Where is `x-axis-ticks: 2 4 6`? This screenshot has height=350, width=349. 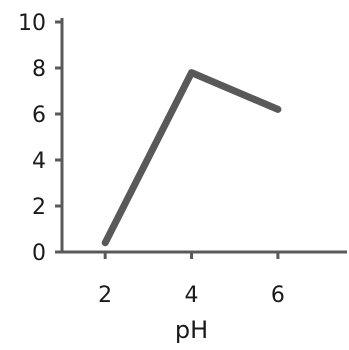 x-axis-ticks: 2 4 6 is located at coordinates (191, 280).